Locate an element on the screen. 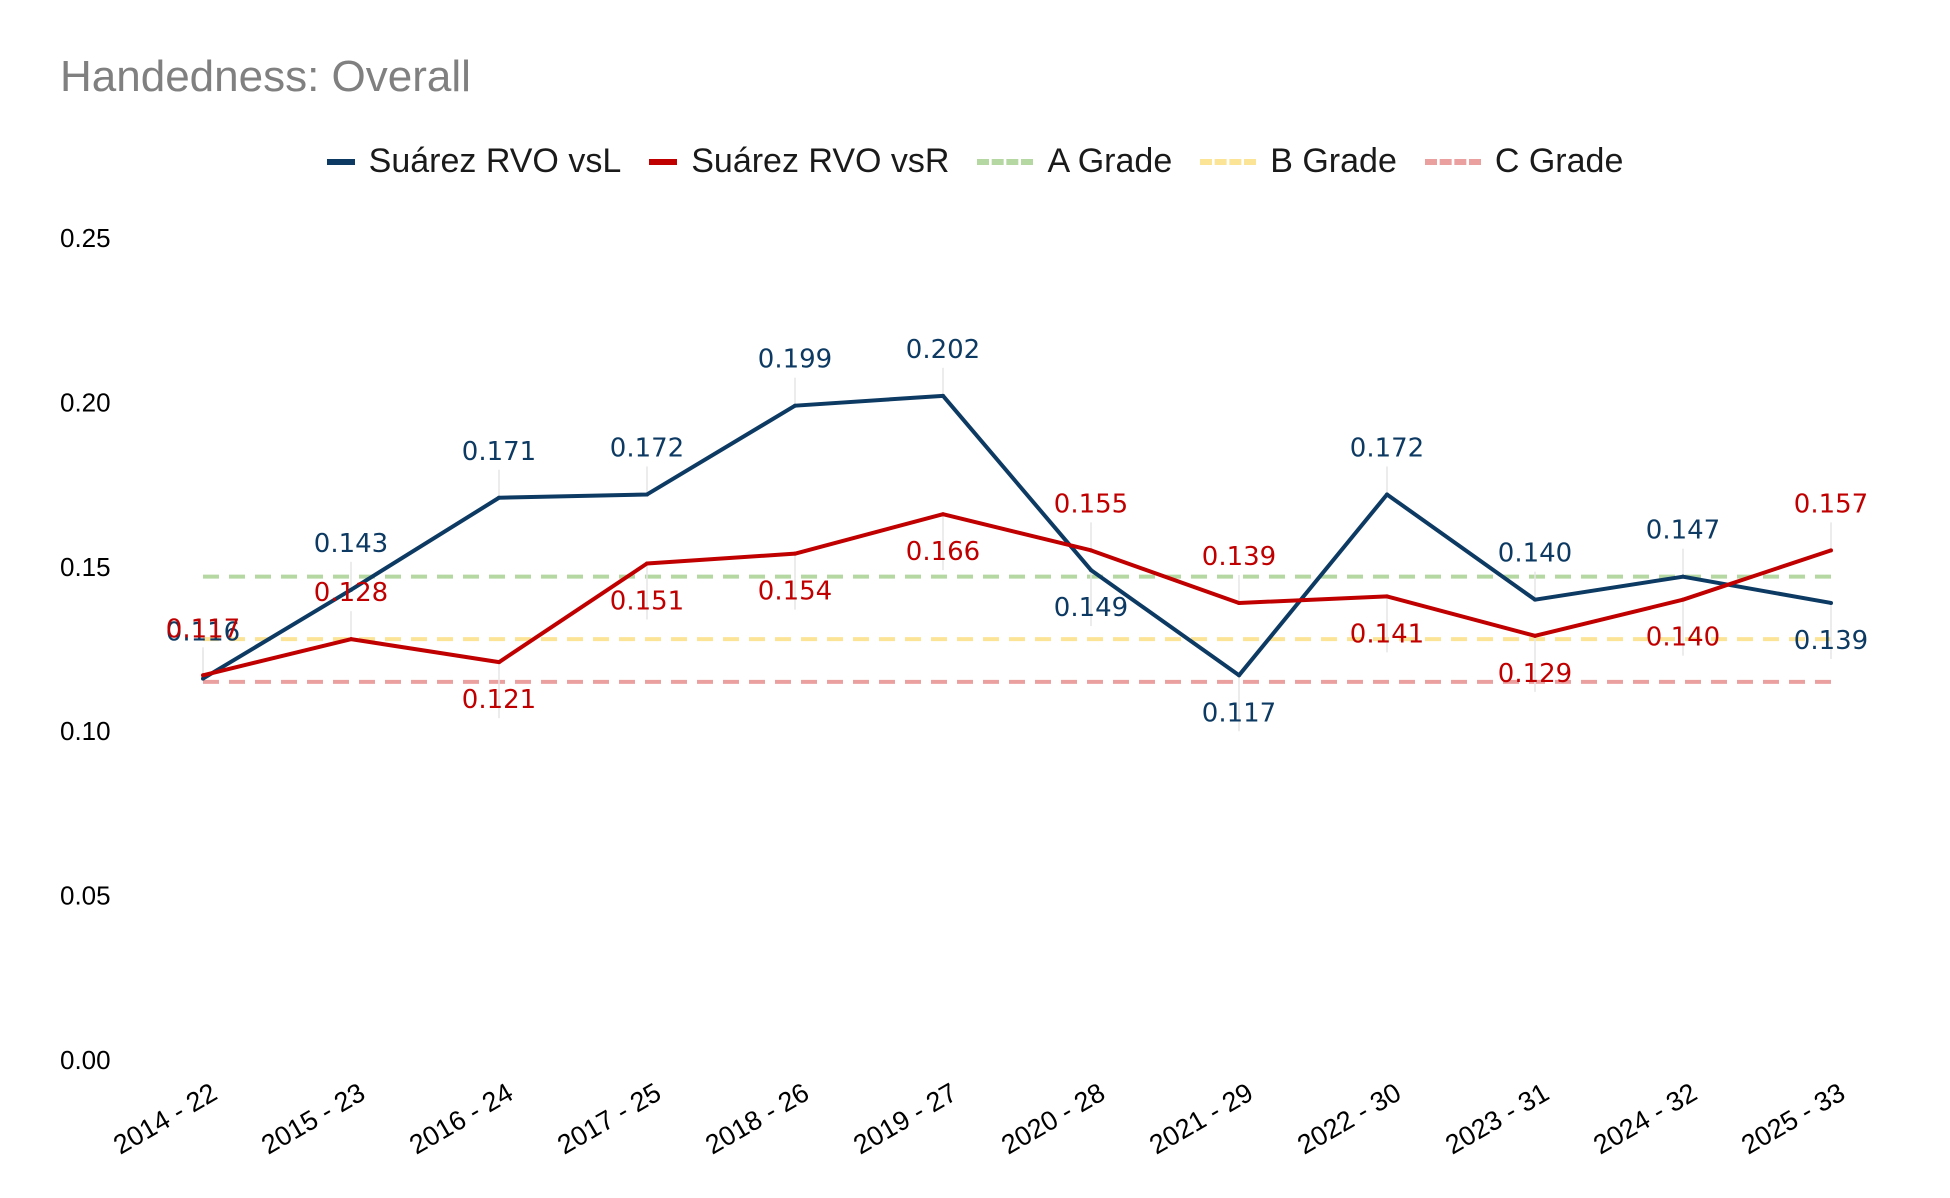 The height and width of the screenshot is (1198, 1950). legend-label-b-grade: B Grade is located at coordinates (1333, 161).